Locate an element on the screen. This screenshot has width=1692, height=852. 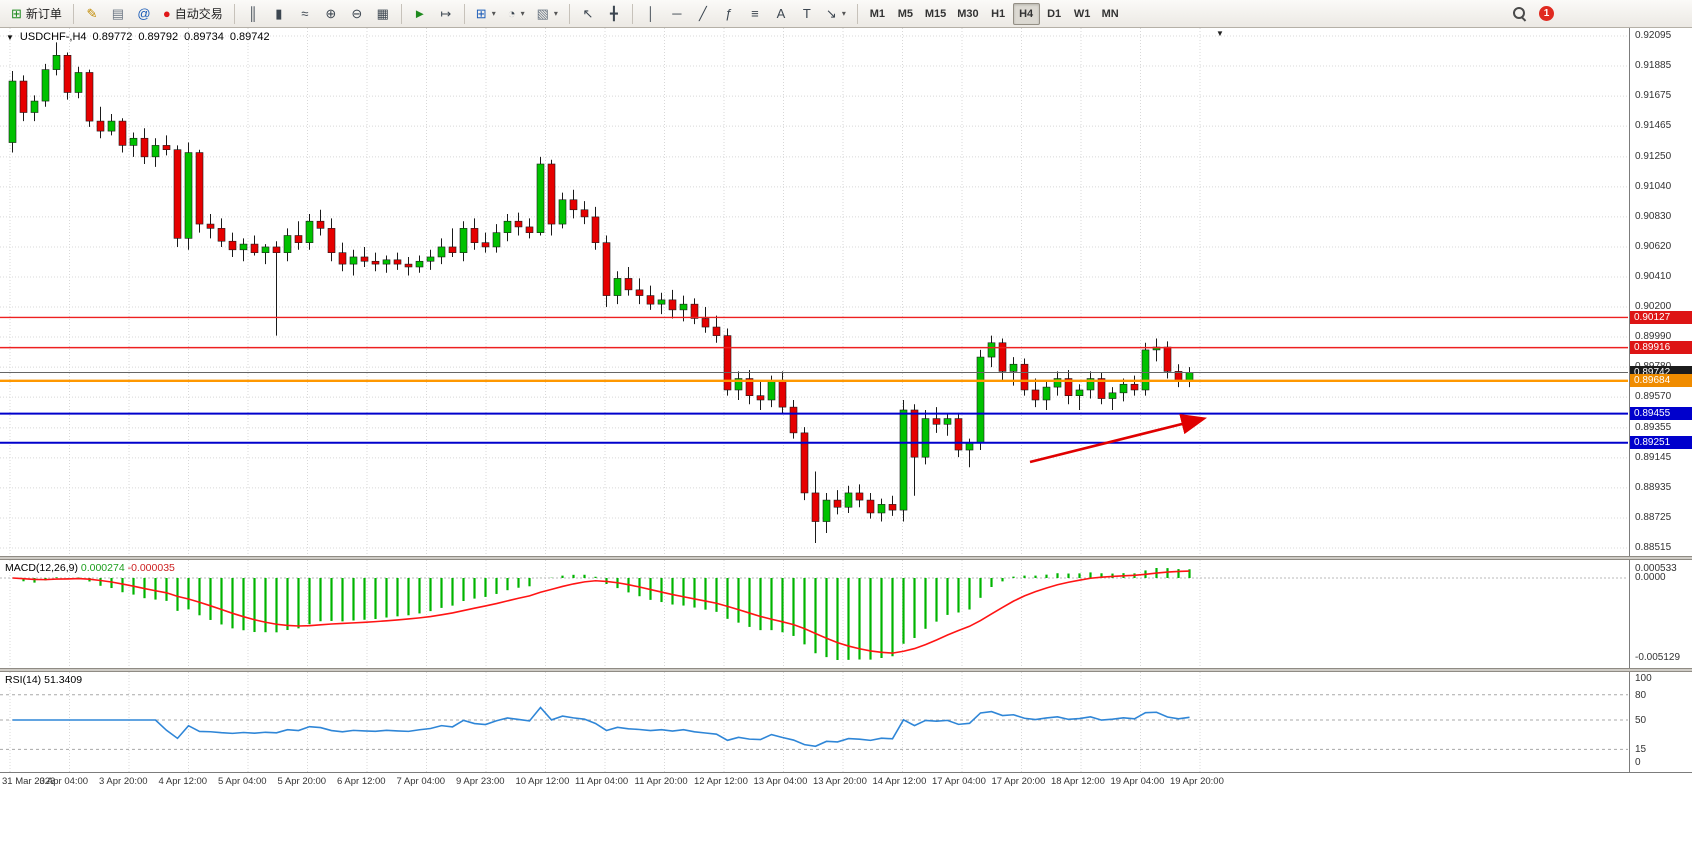
cursor-icon: ↖ is located at coordinates (588, 13).